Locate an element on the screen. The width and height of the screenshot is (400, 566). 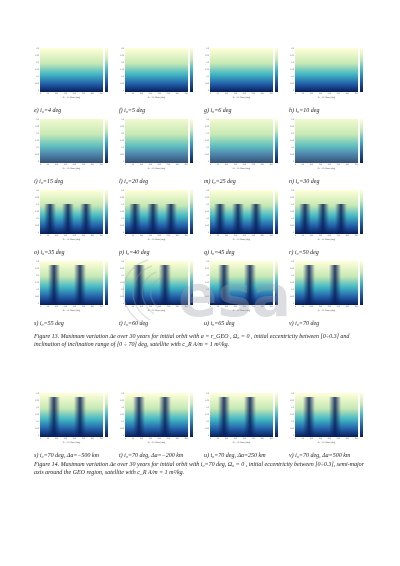
subfigure-caption: h) i₀=10 deg is located at coordinates (304, 111).